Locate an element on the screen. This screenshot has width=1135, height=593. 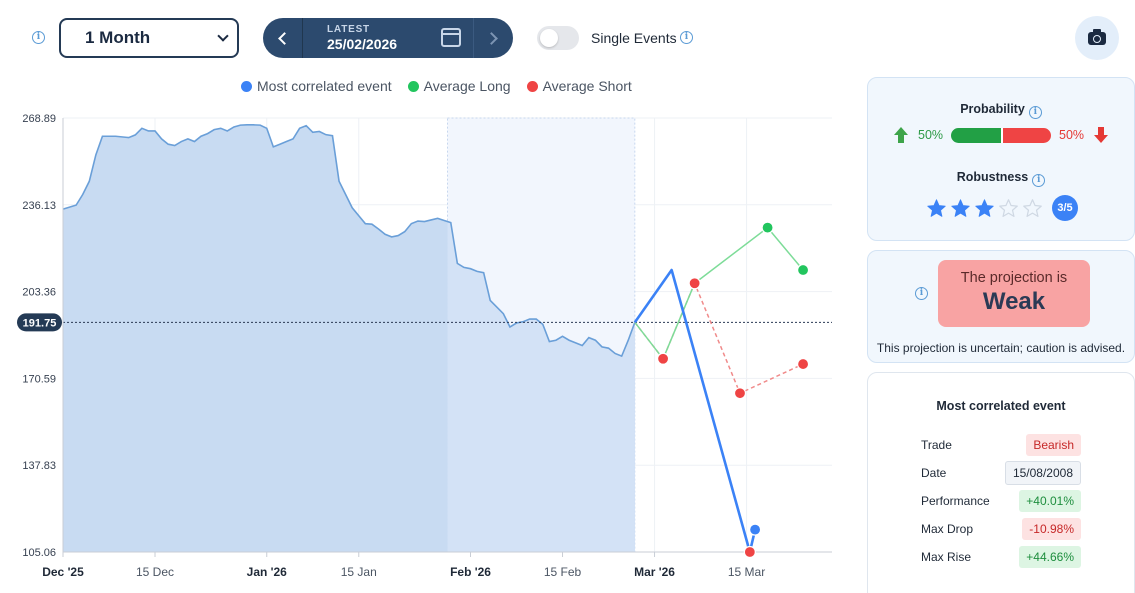
probability-info-icon: i is located at coordinates (1035, 112).